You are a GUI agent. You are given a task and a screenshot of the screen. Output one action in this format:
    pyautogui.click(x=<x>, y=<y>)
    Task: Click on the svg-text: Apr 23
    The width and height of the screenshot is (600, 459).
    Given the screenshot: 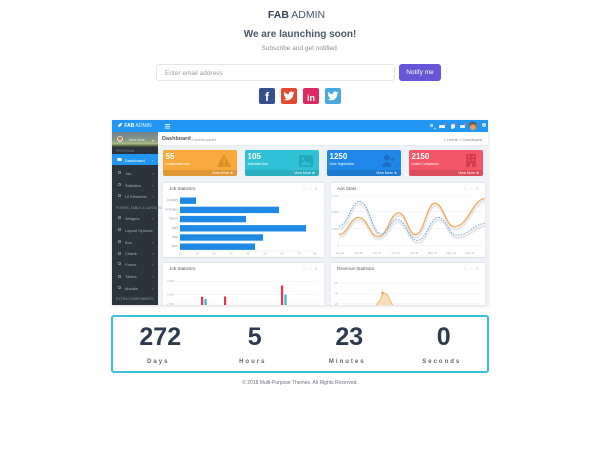 What is the action you would take?
    pyautogui.click(x=395, y=253)
    